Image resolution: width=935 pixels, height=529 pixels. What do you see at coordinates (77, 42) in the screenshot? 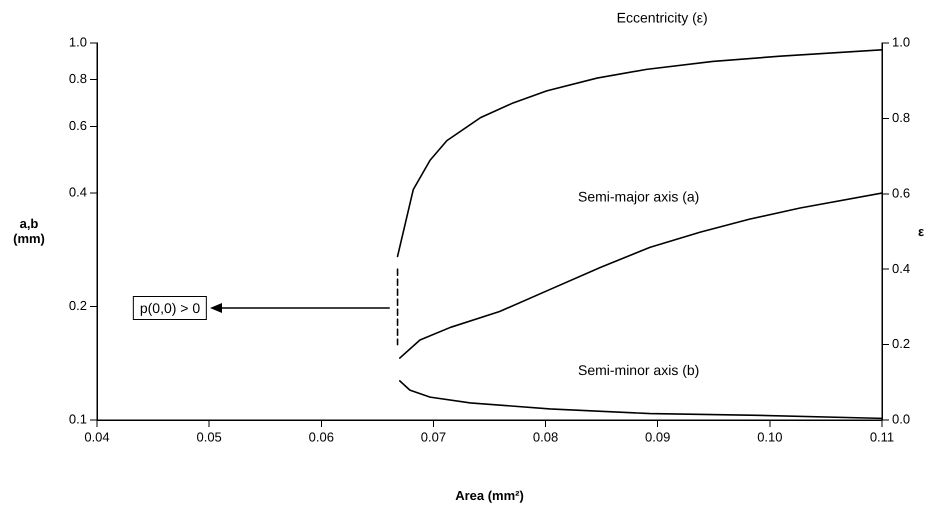
I see `y-tick-label: 1.0` at bounding box center [77, 42].